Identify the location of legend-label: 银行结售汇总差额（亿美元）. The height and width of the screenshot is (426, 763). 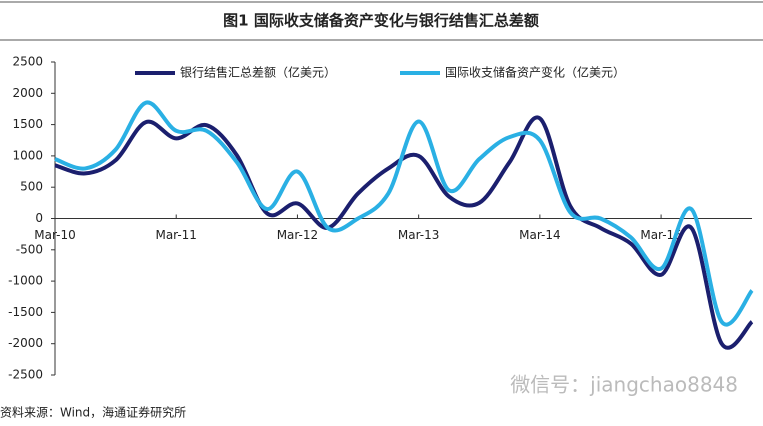
(258, 72).